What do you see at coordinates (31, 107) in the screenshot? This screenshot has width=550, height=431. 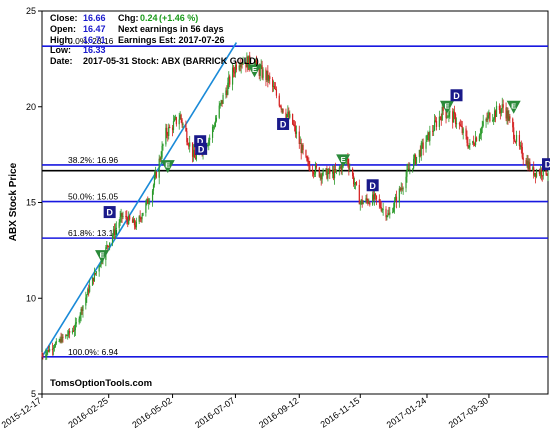 I see `y-tick-label: 20` at bounding box center [31, 107].